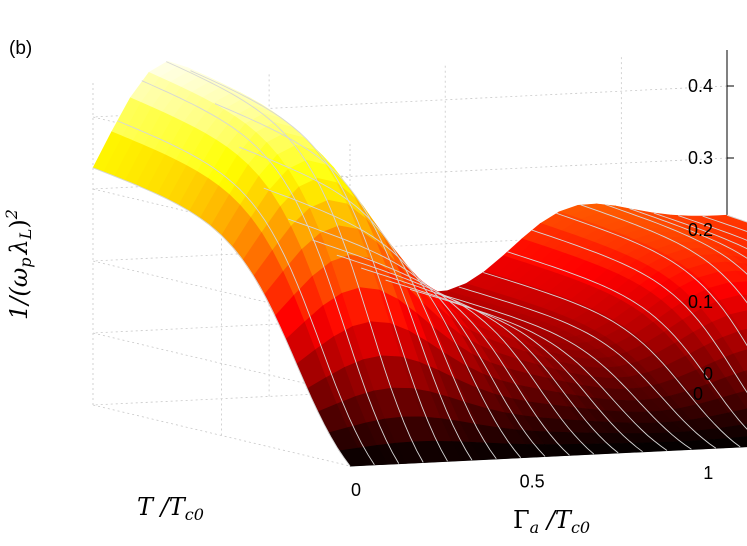  I want to click on z-tick-label: 0.3, so click(700, 158).